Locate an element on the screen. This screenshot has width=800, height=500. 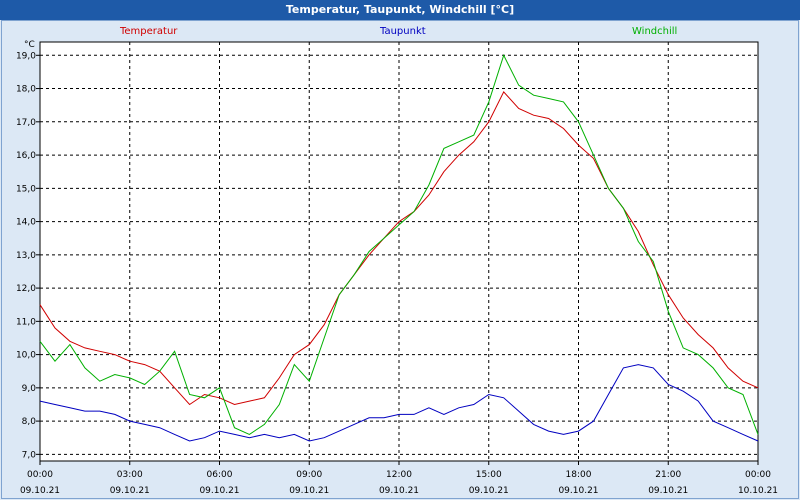
series-line-taupunkt is located at coordinates (399, 403).